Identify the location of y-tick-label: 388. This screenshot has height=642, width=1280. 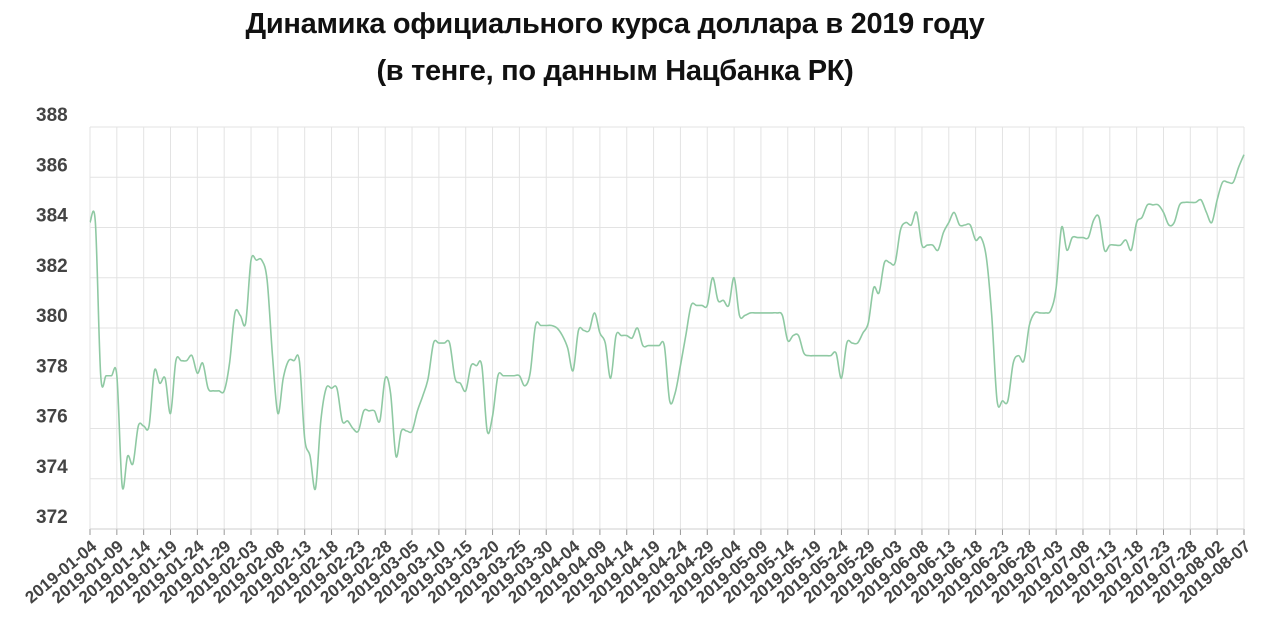
(52, 115).